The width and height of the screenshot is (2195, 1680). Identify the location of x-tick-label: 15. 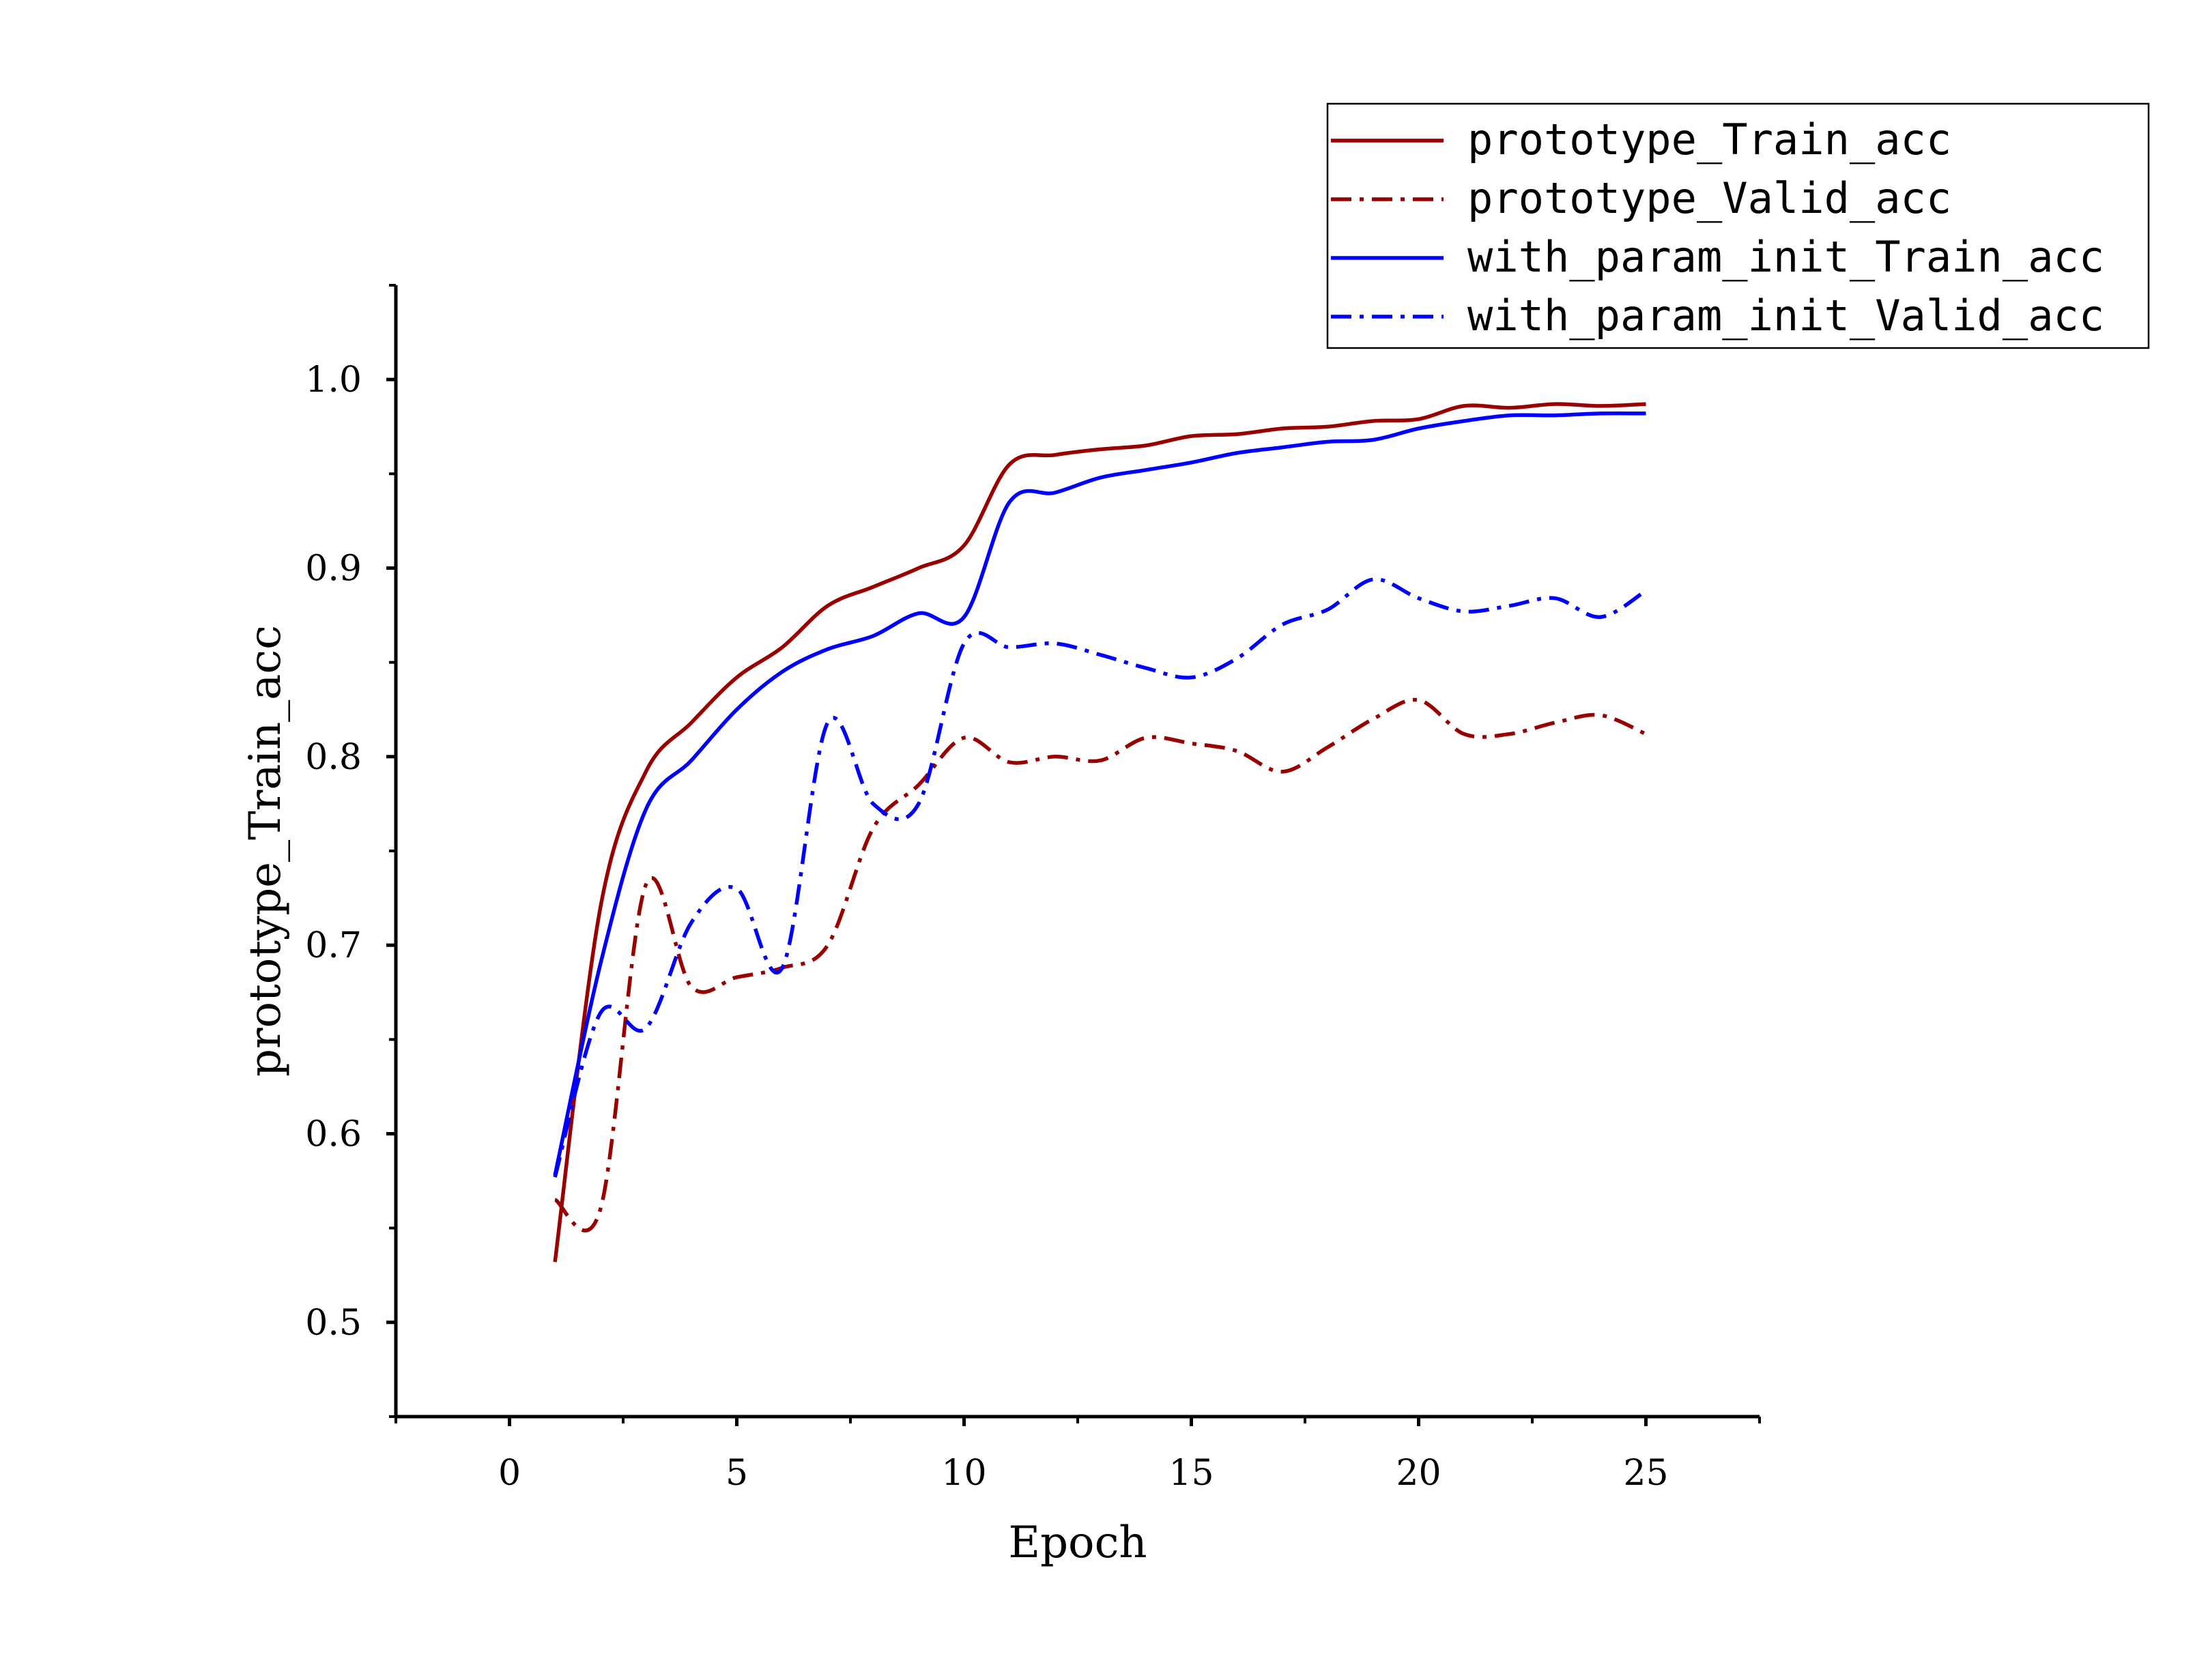
(1191, 1473).